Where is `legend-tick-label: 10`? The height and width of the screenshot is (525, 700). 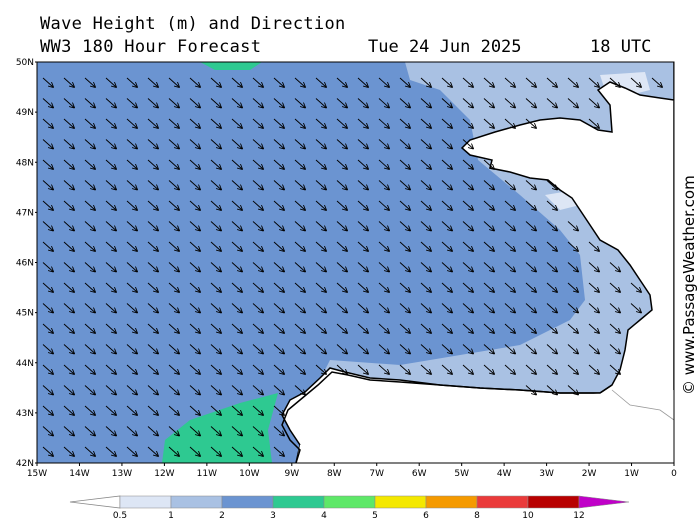 legend-tick-label: 10 is located at coordinates (528, 516).